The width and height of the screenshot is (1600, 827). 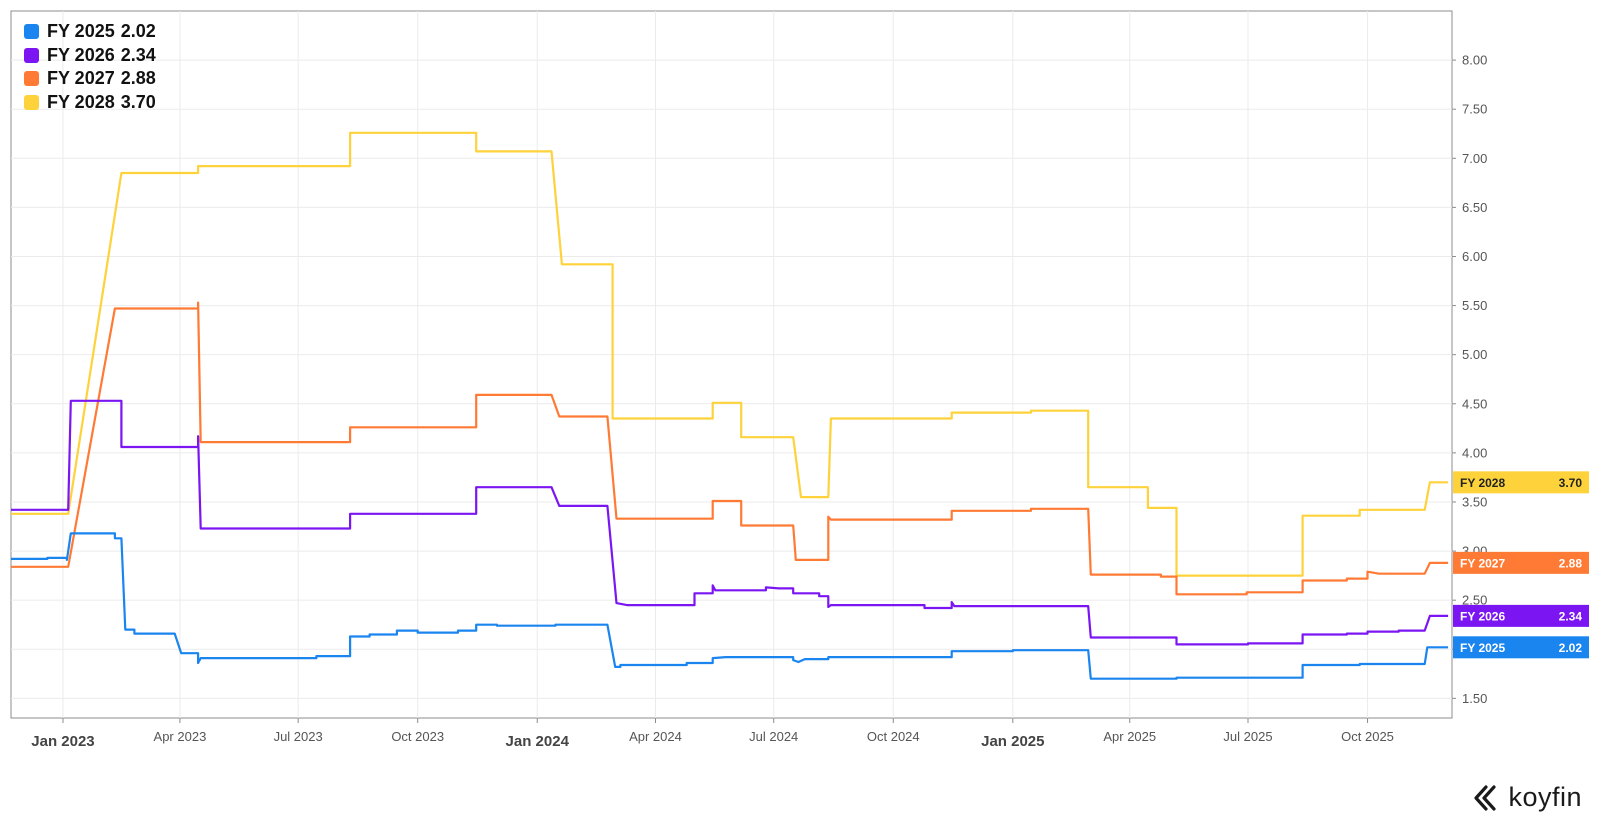 I want to click on last-value-tag-name: FY 2027, so click(x=1482, y=563).